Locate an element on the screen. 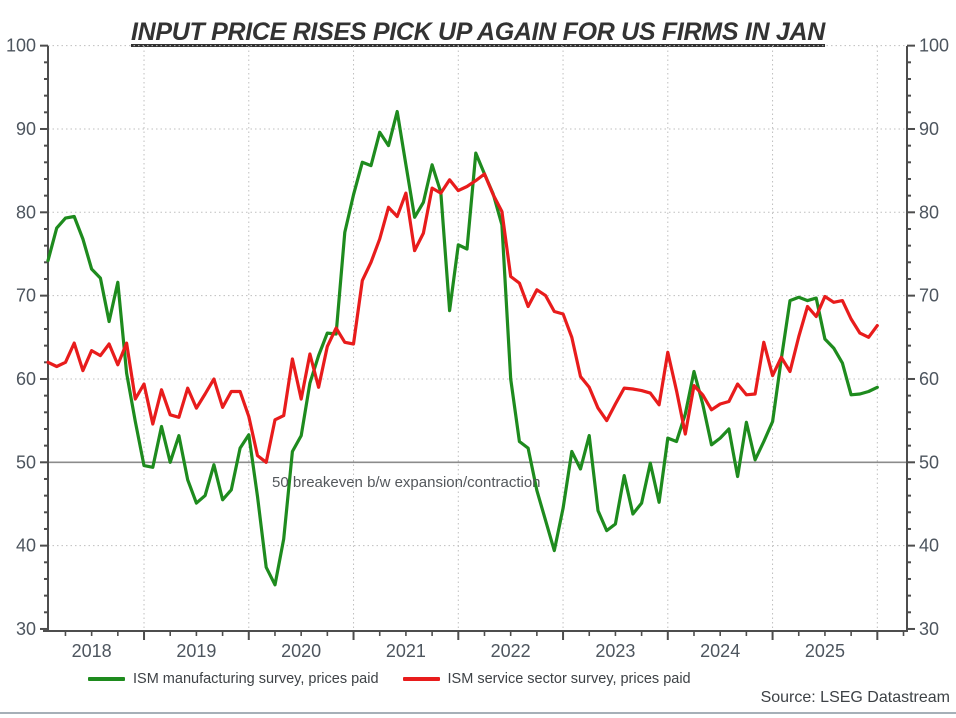 This screenshot has width=956, height=718. services-line-swatch is located at coordinates (421, 679).